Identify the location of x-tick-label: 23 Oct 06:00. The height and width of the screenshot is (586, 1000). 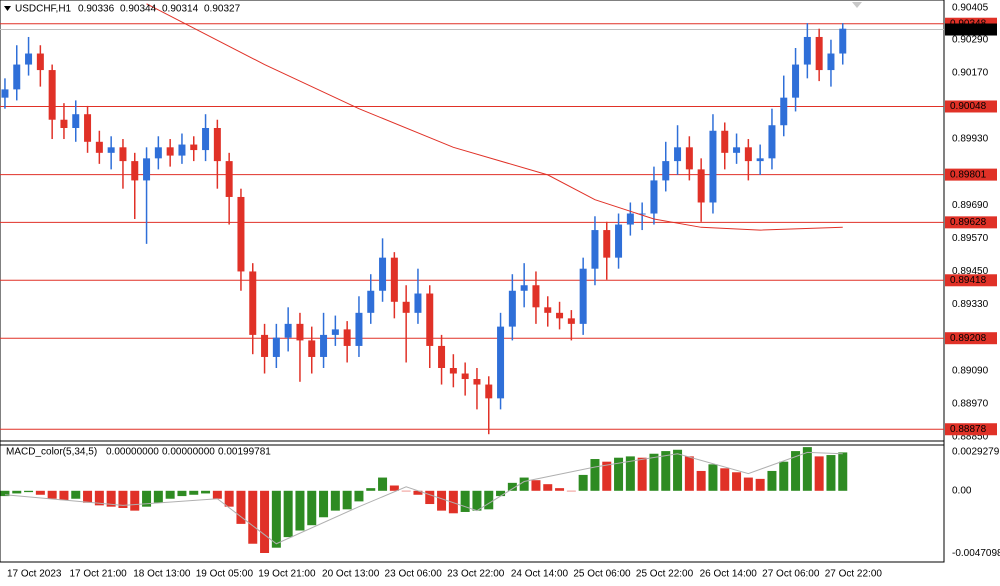
(414, 574).